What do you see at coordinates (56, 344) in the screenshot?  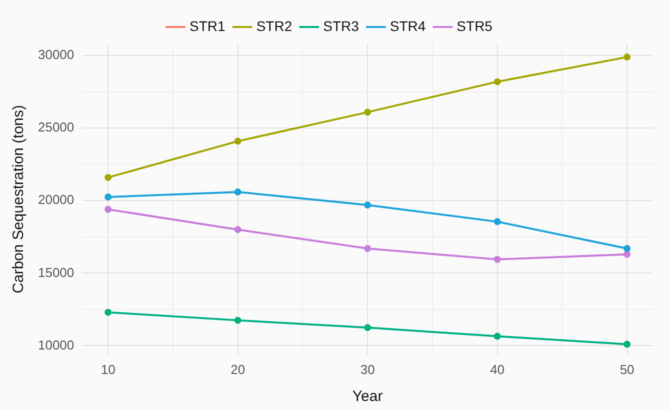 I see `y-tick-label: 10000` at bounding box center [56, 344].